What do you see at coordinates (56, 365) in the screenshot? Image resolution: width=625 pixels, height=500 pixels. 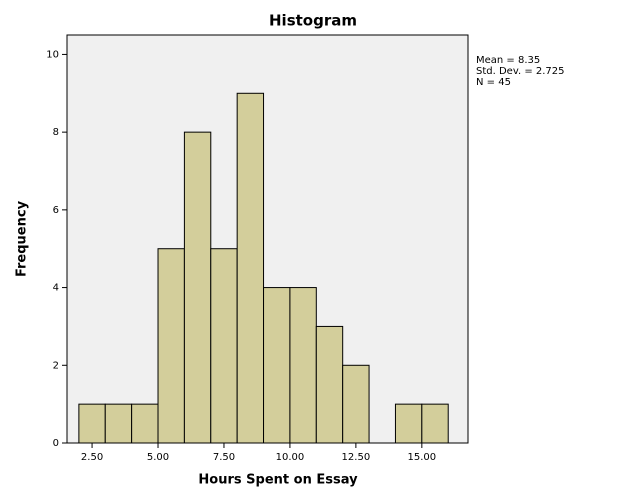 I see `y-tick-label: 2` at bounding box center [56, 365].